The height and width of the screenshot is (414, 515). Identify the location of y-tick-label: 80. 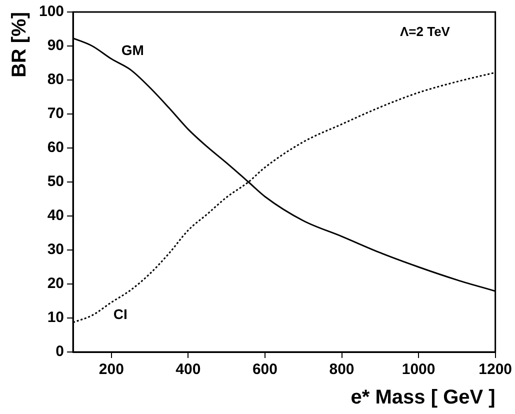
(55, 79).